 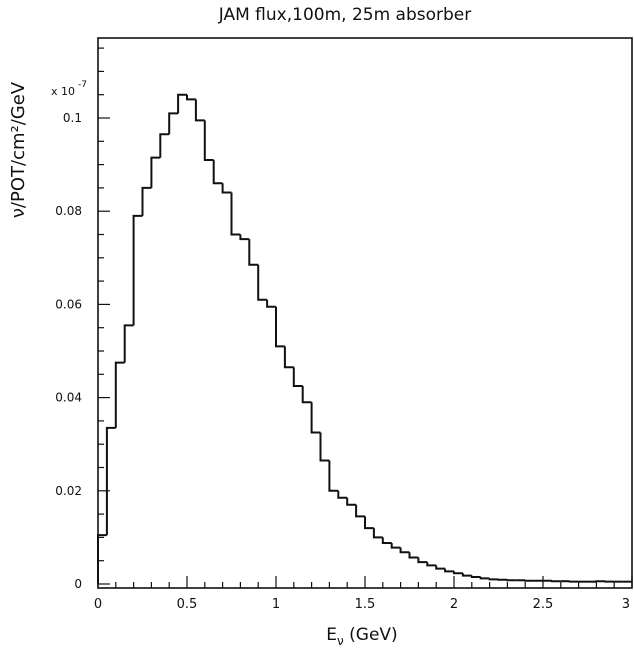 What do you see at coordinates (98, 604) in the screenshot?
I see `x-tick-label-0: 0` at bounding box center [98, 604].